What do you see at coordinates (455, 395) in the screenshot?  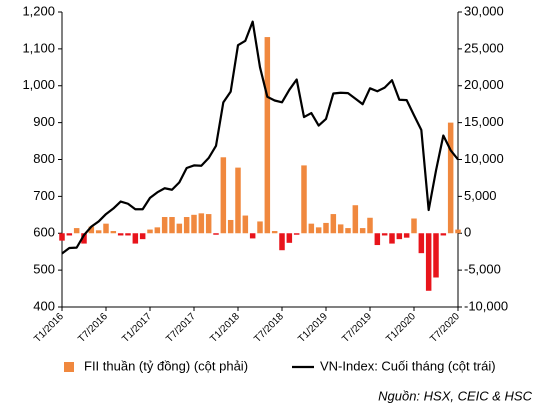 I see `source-note: Nguồn: HSX, CEIC & HSC` at bounding box center [455, 395].